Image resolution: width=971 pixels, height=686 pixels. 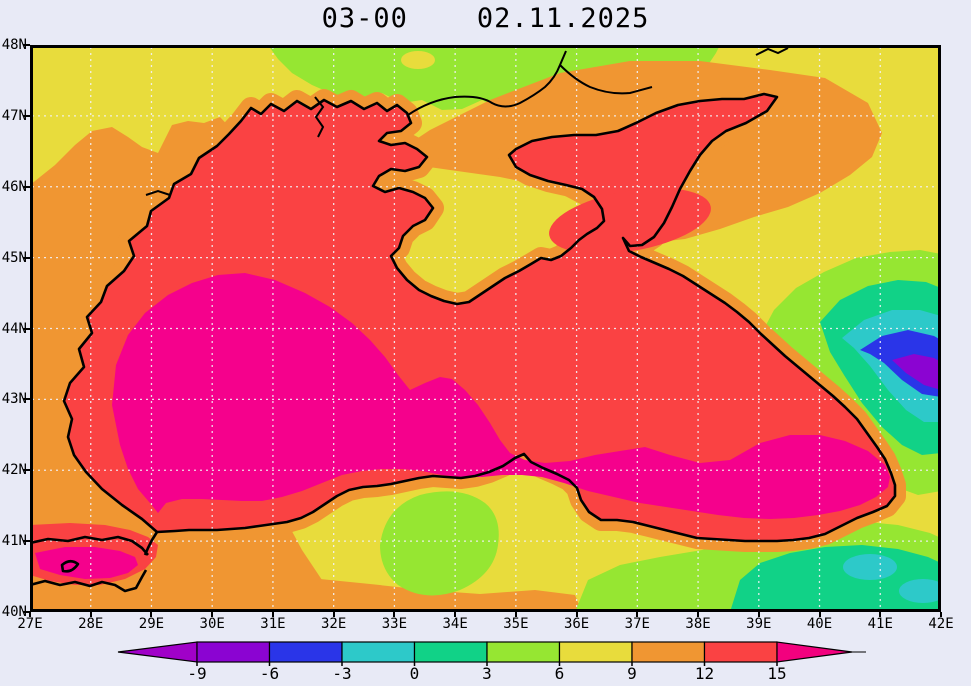 What do you see at coordinates (415, 673) in the screenshot?
I see `colorbar-label-0: 0` at bounding box center [415, 673].